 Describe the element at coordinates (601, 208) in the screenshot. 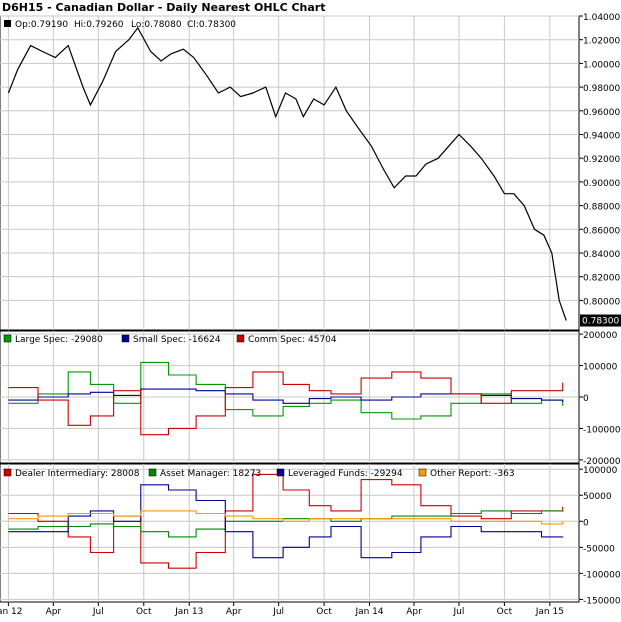

I see `y-tick-label: 0.88000` at that location.